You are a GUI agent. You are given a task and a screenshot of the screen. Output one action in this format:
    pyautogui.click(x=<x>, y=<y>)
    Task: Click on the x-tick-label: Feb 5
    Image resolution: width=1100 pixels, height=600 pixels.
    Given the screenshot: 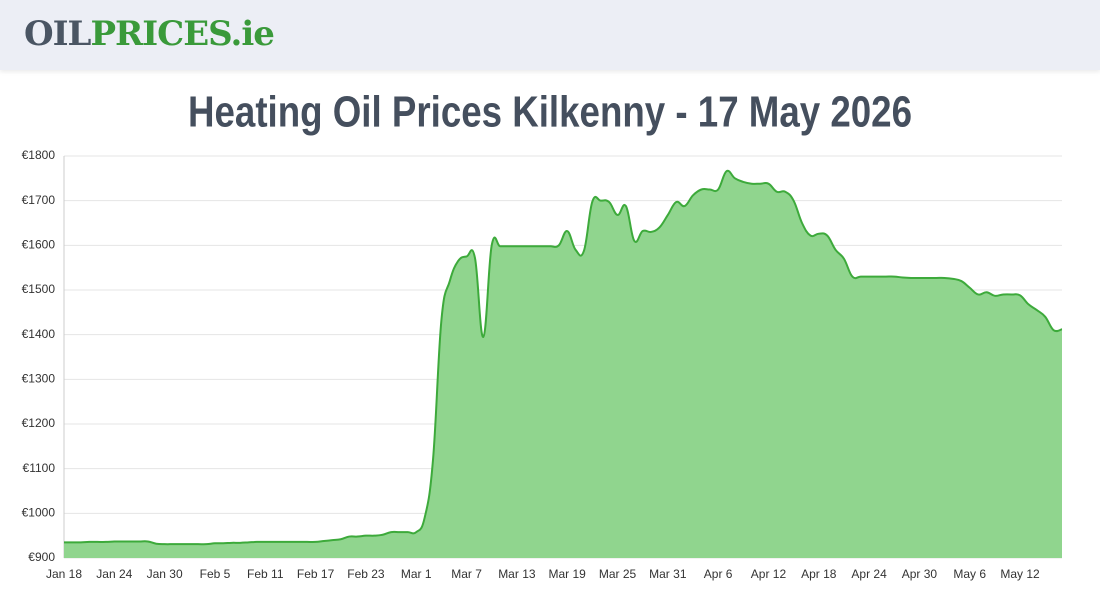 What is the action you would take?
    pyautogui.click(x=215, y=574)
    